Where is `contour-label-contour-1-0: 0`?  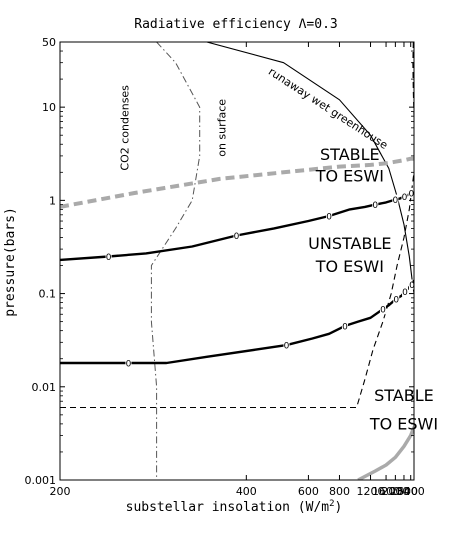 contour-label-contour-1-0: 0 is located at coordinates (109, 258).